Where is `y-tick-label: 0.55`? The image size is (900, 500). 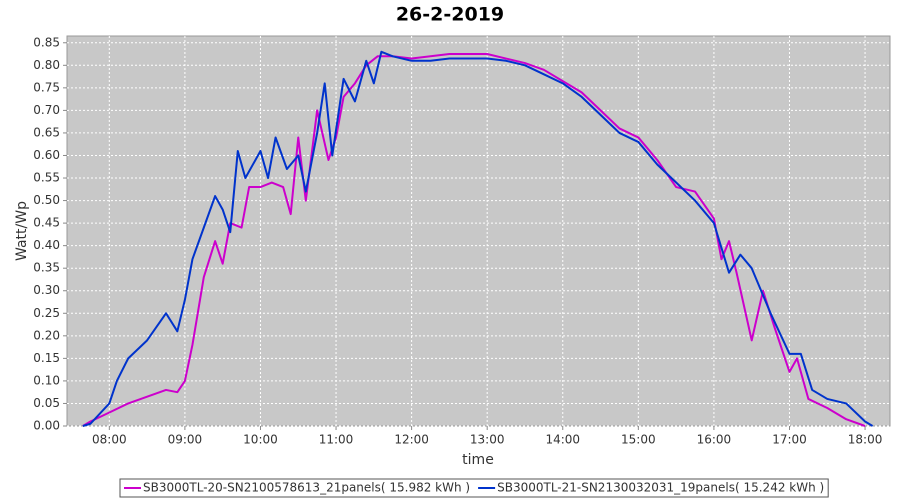 y-tick-label: 0.55 is located at coordinates (46, 178).